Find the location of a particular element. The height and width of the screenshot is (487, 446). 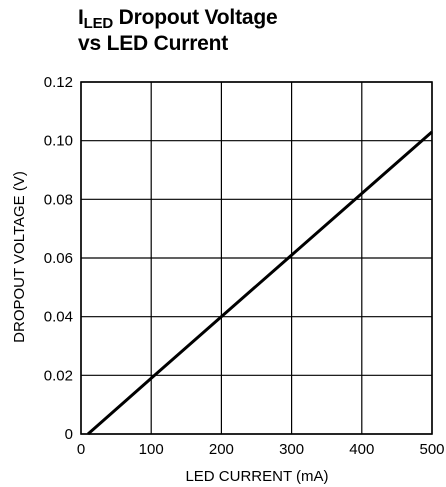

x-tick-label: 500 is located at coordinates (431, 449).